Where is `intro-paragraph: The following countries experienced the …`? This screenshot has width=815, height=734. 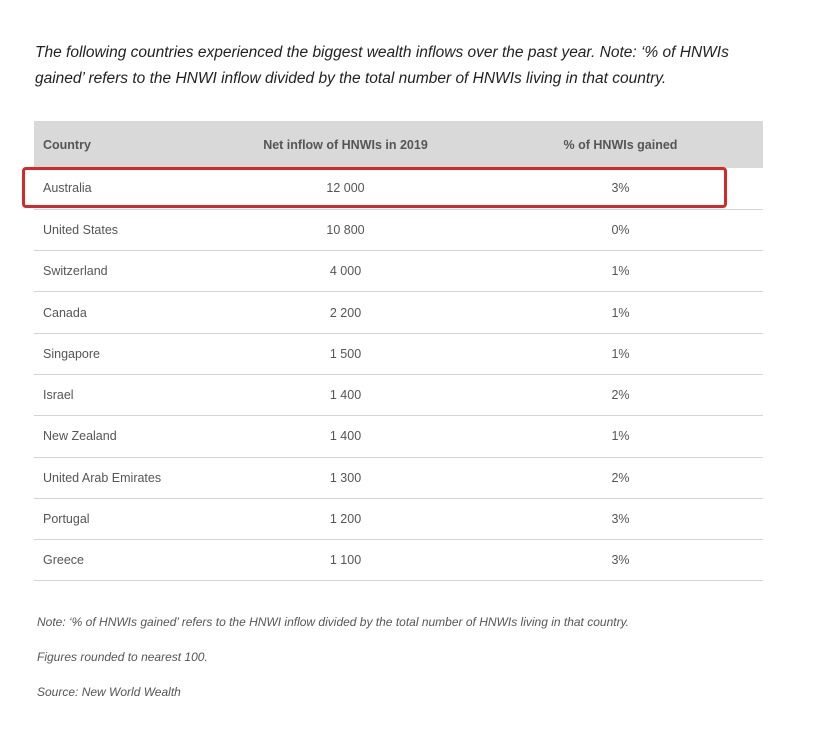
intro-paragraph: The following countries experienced the … is located at coordinates (382, 65).